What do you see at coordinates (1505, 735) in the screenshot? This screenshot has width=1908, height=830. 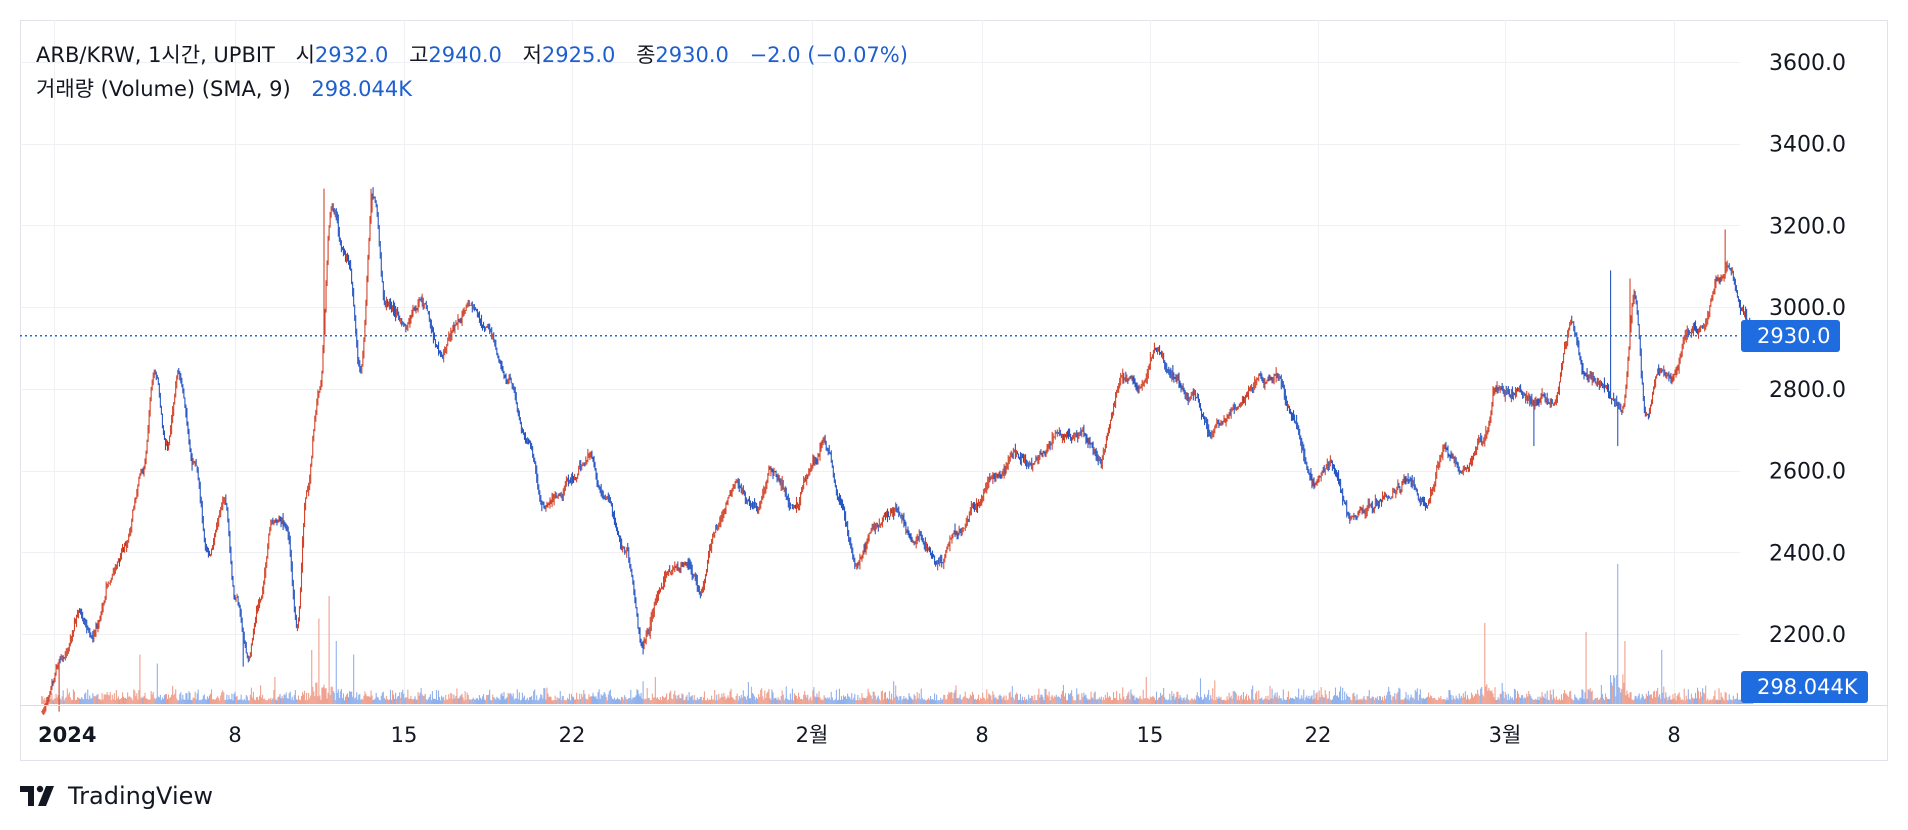 I see `time-axis-tick-label: 3월` at bounding box center [1505, 735].